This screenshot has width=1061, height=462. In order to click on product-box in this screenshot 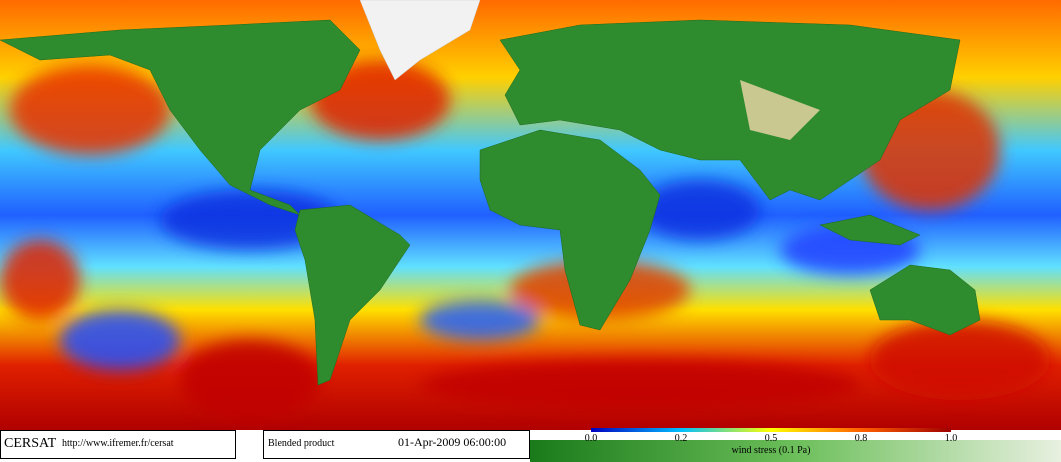, I will do `click(396, 444)`.